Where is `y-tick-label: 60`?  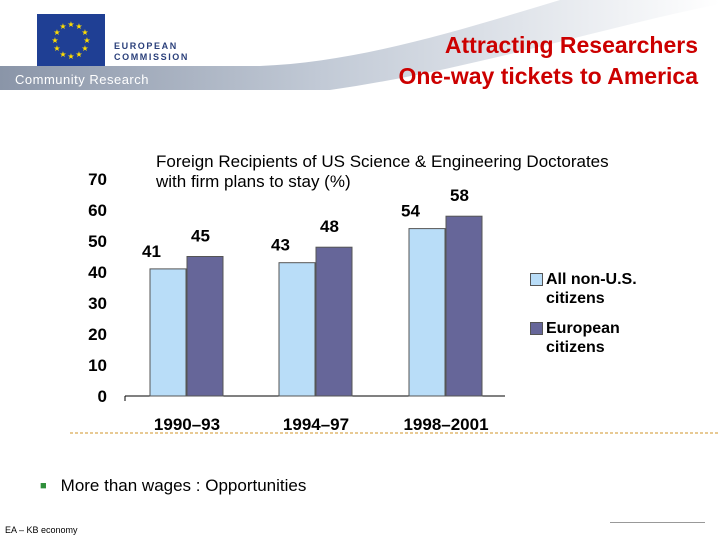 y-tick-label: 60 is located at coordinates (97, 210).